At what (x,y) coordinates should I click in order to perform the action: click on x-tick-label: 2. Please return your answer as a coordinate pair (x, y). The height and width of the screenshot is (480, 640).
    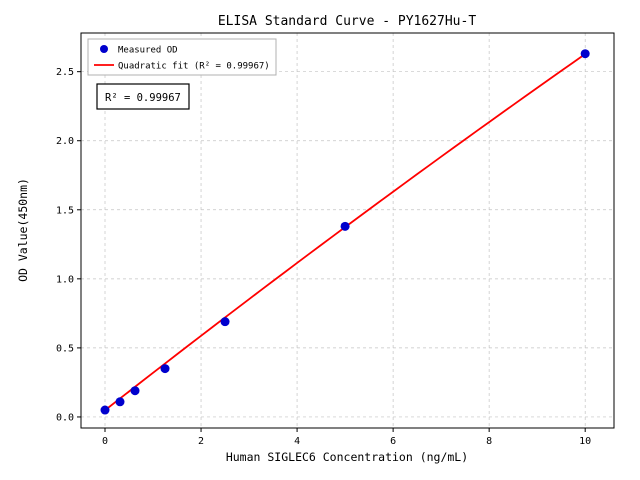
    Looking at the image, I should click on (201, 441).